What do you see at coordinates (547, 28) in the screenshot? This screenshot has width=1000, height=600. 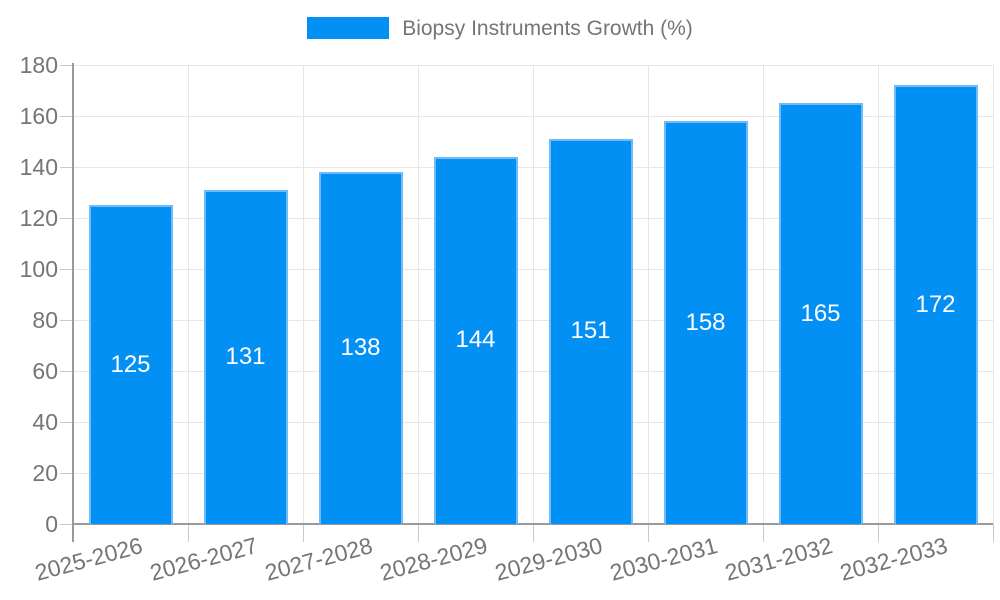 I see `legend-label: Biopsy Instruments Growth (%)` at bounding box center [547, 28].